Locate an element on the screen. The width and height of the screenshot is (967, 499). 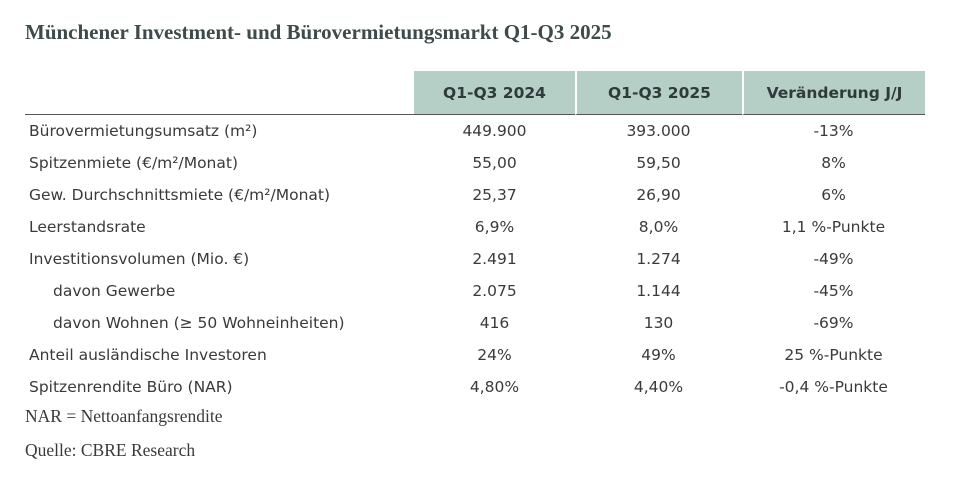
table-cell: 6% is located at coordinates (833, 195).